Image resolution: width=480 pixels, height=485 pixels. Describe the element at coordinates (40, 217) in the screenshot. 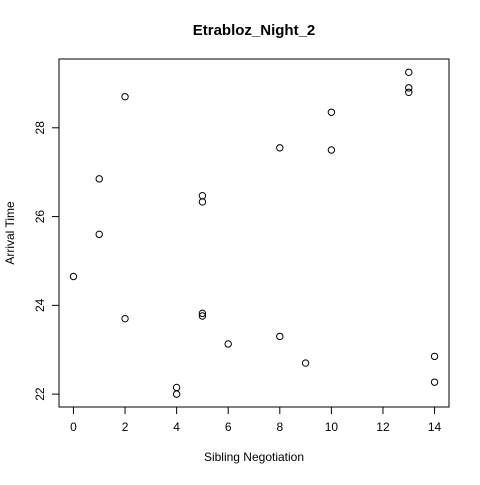

I see `y-tick-label: 26` at that location.